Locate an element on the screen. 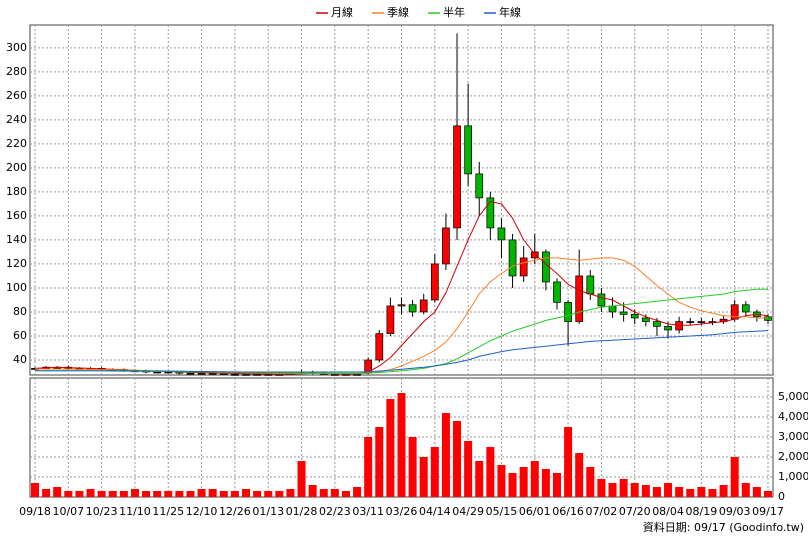 The width and height of the screenshot is (808, 544). x-tick-label: 10/07 is located at coordinates (68, 511).